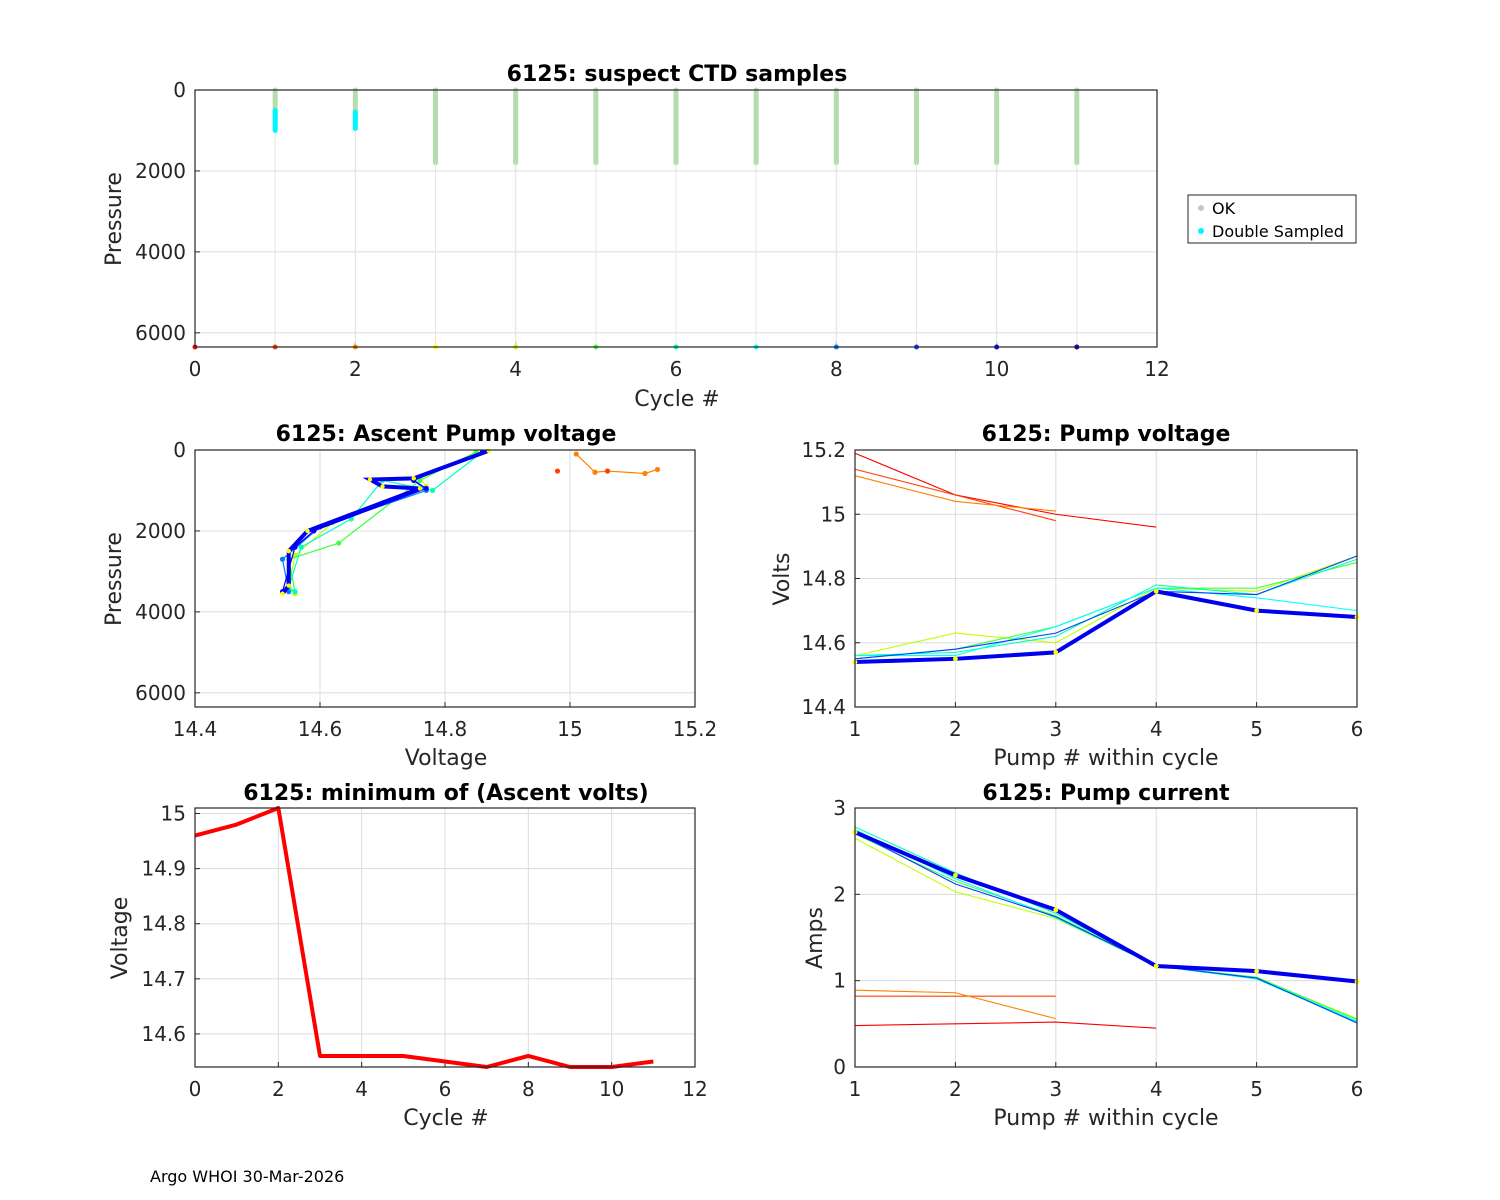 This screenshot has height=1200, width=1500. I want to click on suspect-ytick-label: 4000, so click(160, 252).